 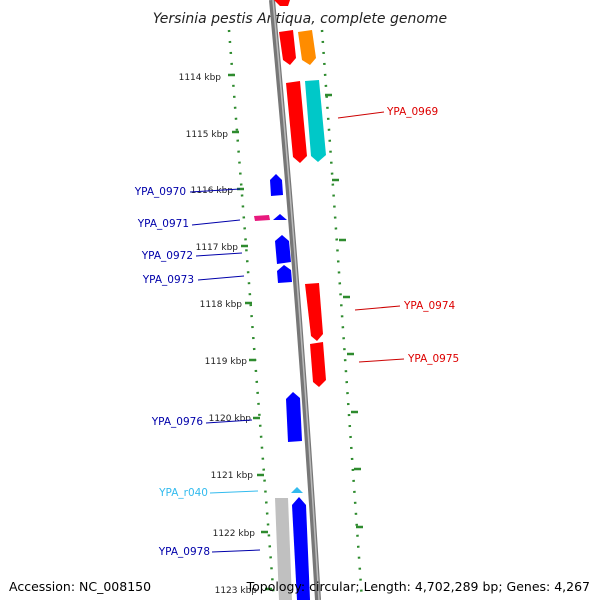 I want to click on forward-gene-ypa0969, so click(x=296, y=122).